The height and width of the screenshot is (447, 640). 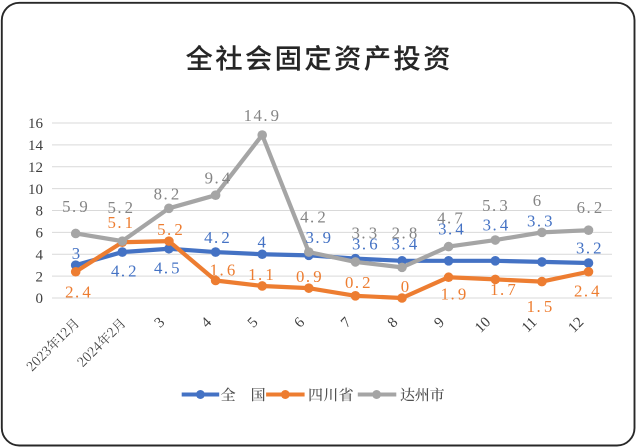 I want to click on svg-text: 5.3, so click(x=495, y=205).